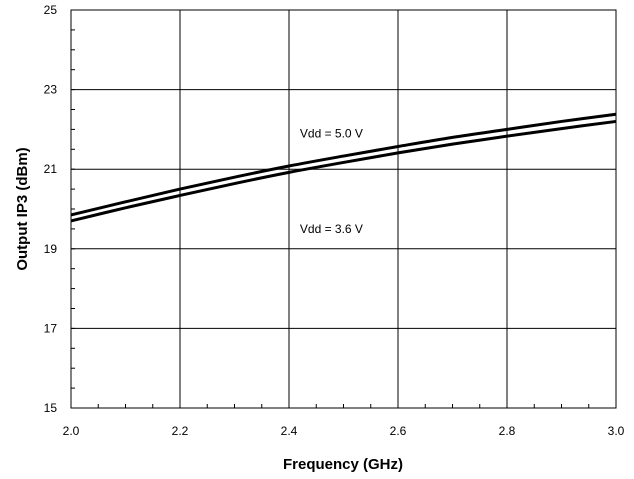 This screenshot has height=479, width=634. Describe the element at coordinates (331, 181) in the screenshot. I see `annotations: Vdd = 5.0 V Vdd = 3.6 V` at that location.